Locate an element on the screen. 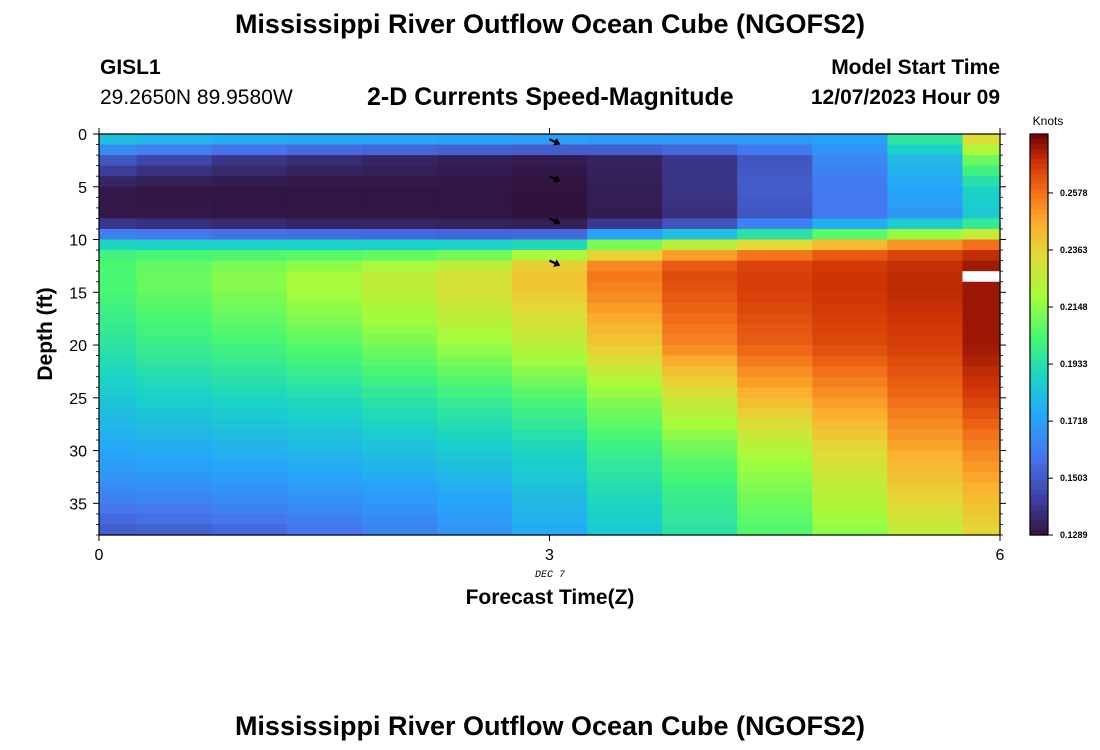  station-id: GISL1 is located at coordinates (130, 67).